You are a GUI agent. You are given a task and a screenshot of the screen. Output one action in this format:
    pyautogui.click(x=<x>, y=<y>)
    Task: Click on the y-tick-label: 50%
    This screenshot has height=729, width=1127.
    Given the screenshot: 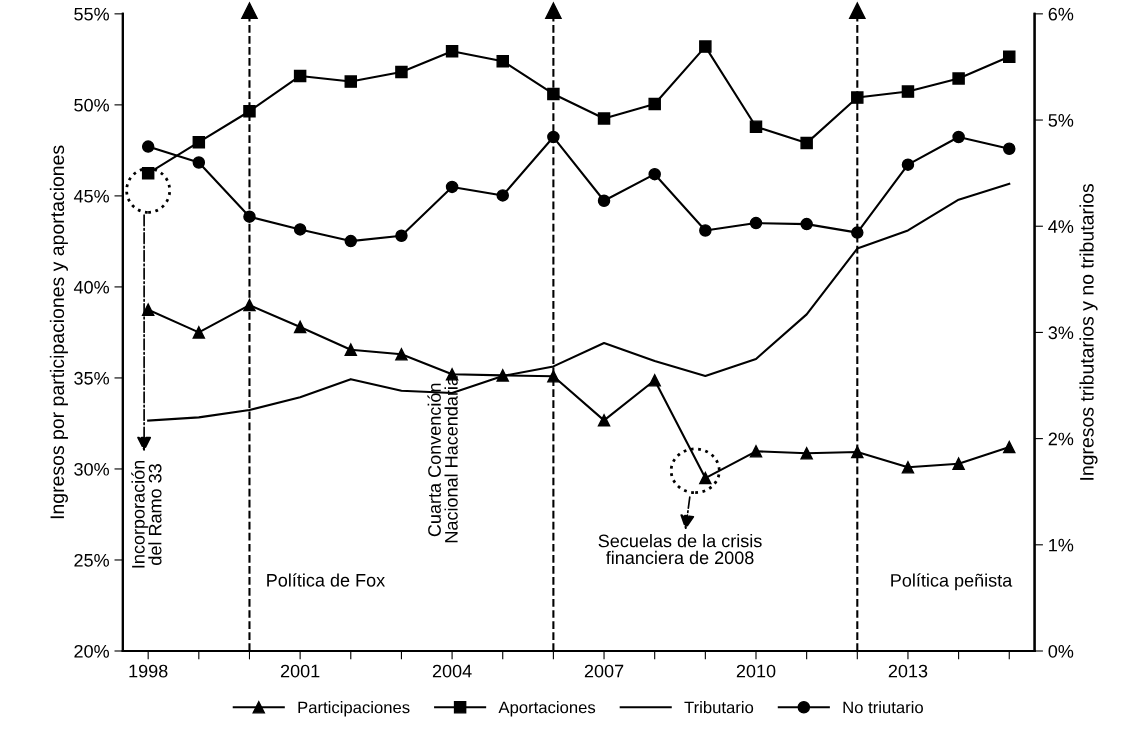 What is the action you would take?
    pyautogui.click(x=92, y=105)
    